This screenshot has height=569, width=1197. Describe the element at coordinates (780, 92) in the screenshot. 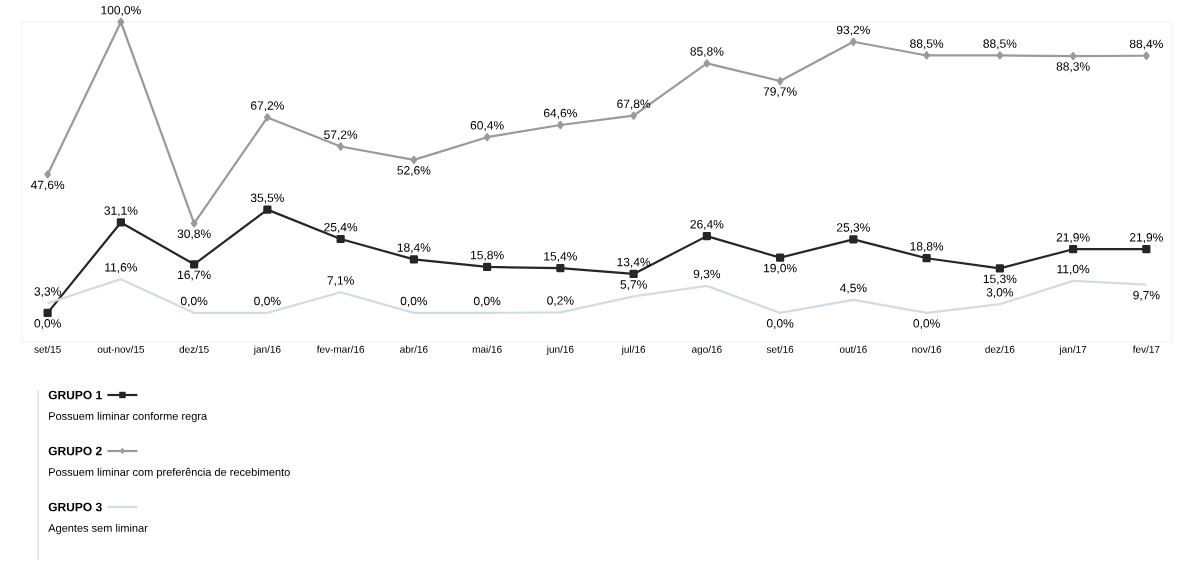

I see `data-label: 79,7%` at that location.